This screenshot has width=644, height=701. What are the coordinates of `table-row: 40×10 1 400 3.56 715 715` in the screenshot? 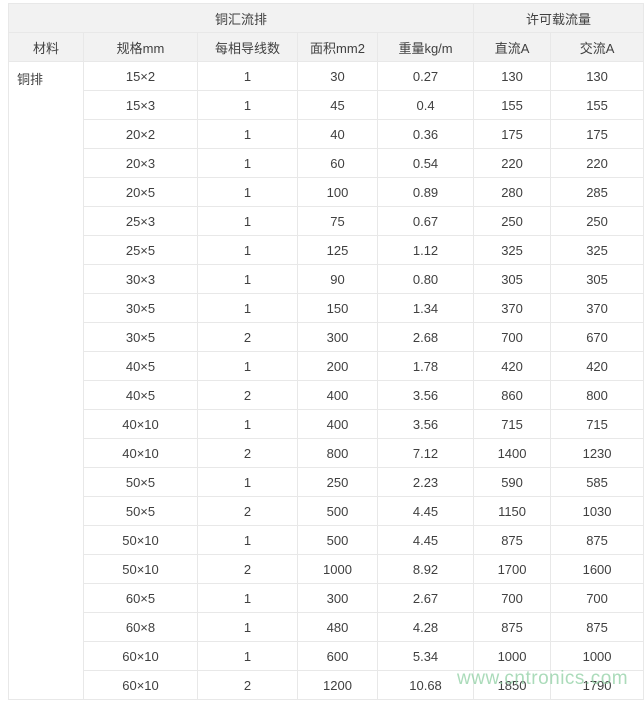 It's located at (326, 424).